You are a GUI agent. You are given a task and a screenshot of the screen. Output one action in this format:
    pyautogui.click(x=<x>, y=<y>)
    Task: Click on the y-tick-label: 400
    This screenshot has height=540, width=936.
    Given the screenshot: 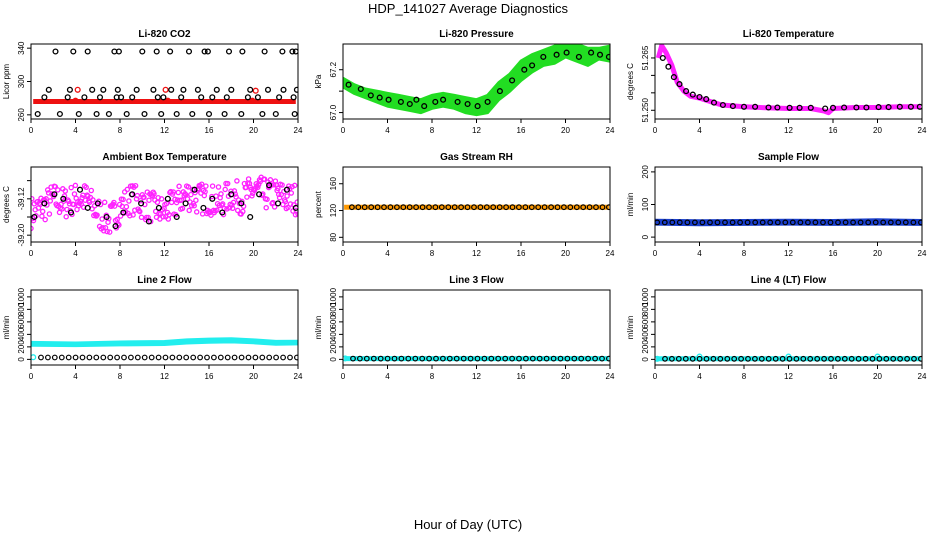 What is the action you would take?
    pyautogui.click(x=333, y=334)
    